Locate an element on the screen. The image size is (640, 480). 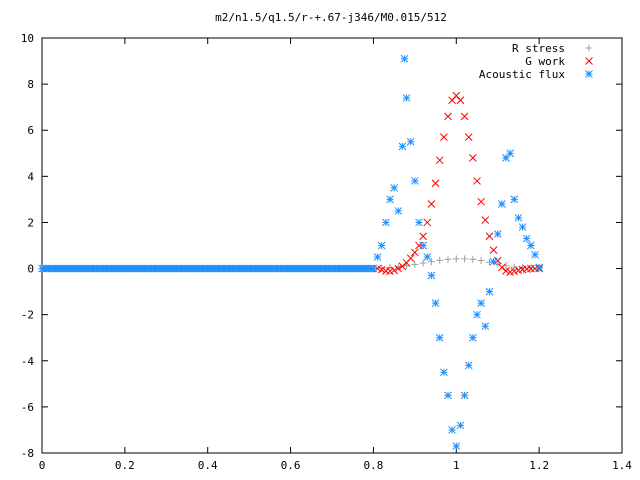
y-tick-label: 2 is located at coordinates (30, 222).